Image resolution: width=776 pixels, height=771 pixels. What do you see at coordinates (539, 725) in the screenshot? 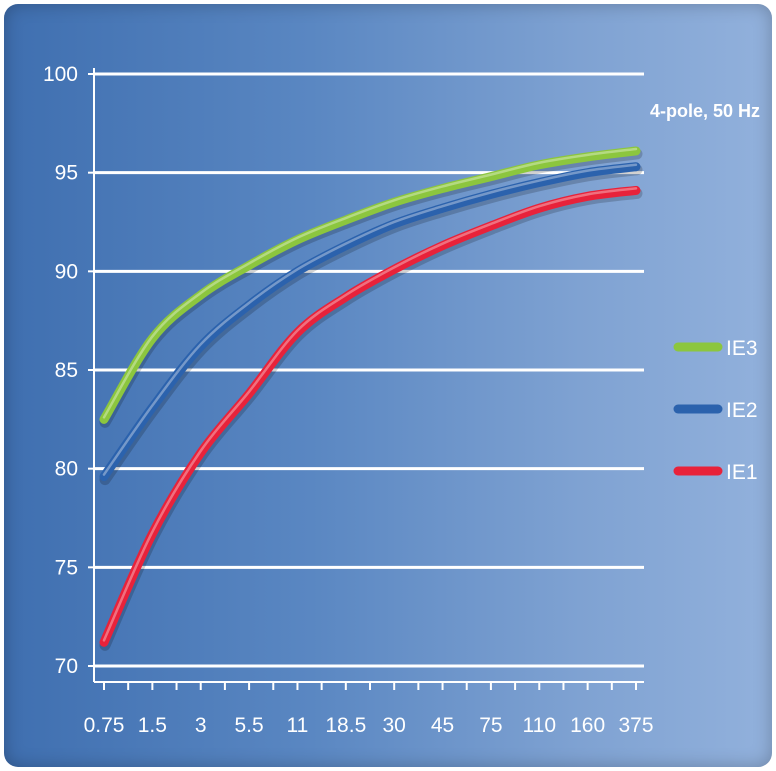
I see `x-tick-label: 110` at bounding box center [539, 725].